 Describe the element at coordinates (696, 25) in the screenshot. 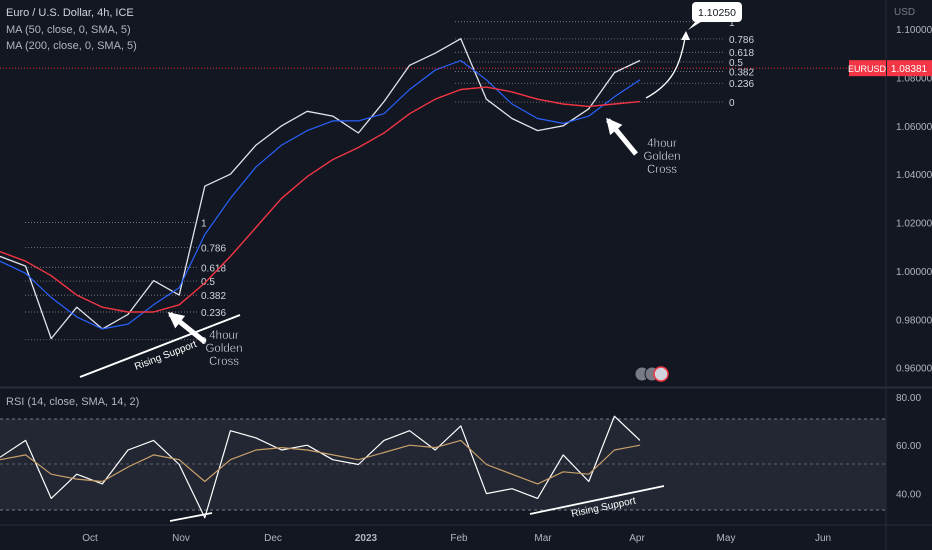

I see `target-callout-pointer` at that location.